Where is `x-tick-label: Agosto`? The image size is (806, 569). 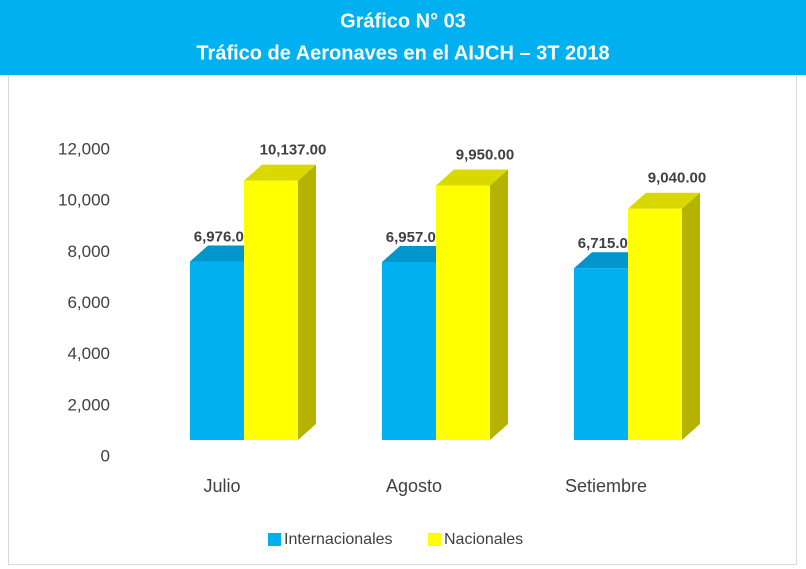 x-tick-label: Agosto is located at coordinates (414, 486).